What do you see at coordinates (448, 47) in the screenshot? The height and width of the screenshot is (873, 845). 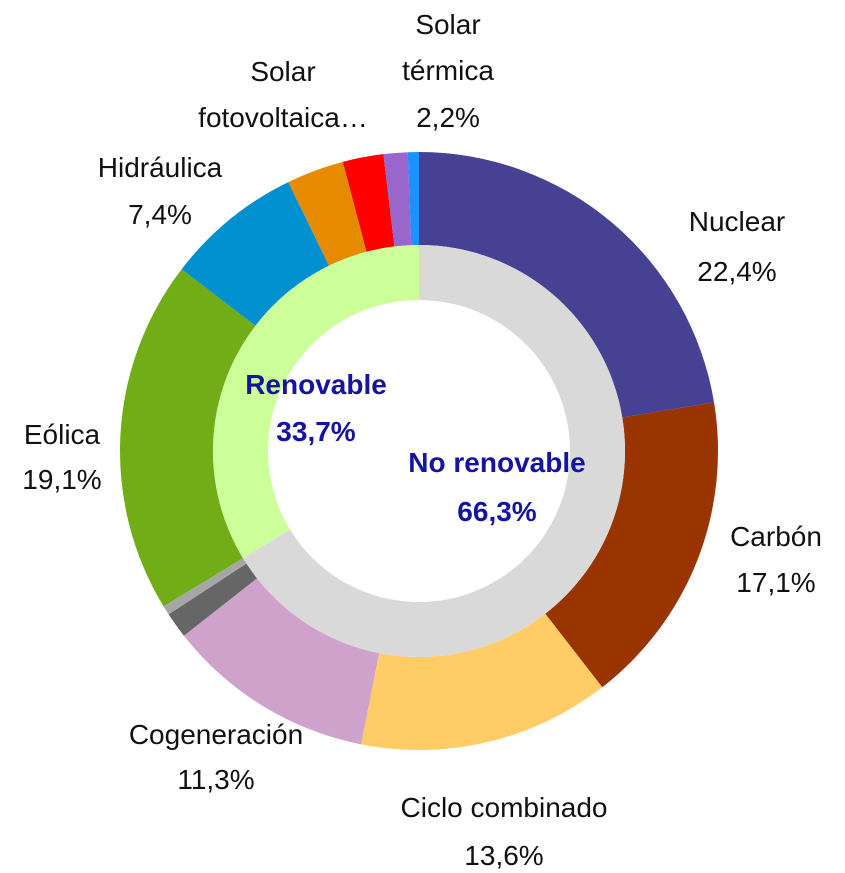 I see `segment-label: Solar térmica` at bounding box center [448, 47].